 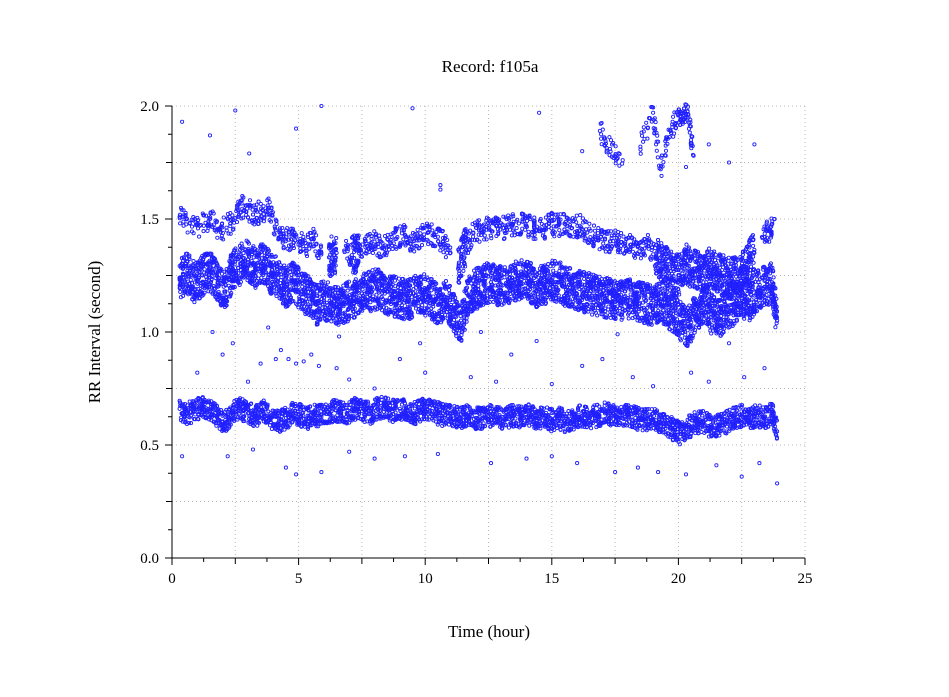 What do you see at coordinates (490, 66) in the screenshot?
I see `chart-title: Record: f105a` at bounding box center [490, 66].